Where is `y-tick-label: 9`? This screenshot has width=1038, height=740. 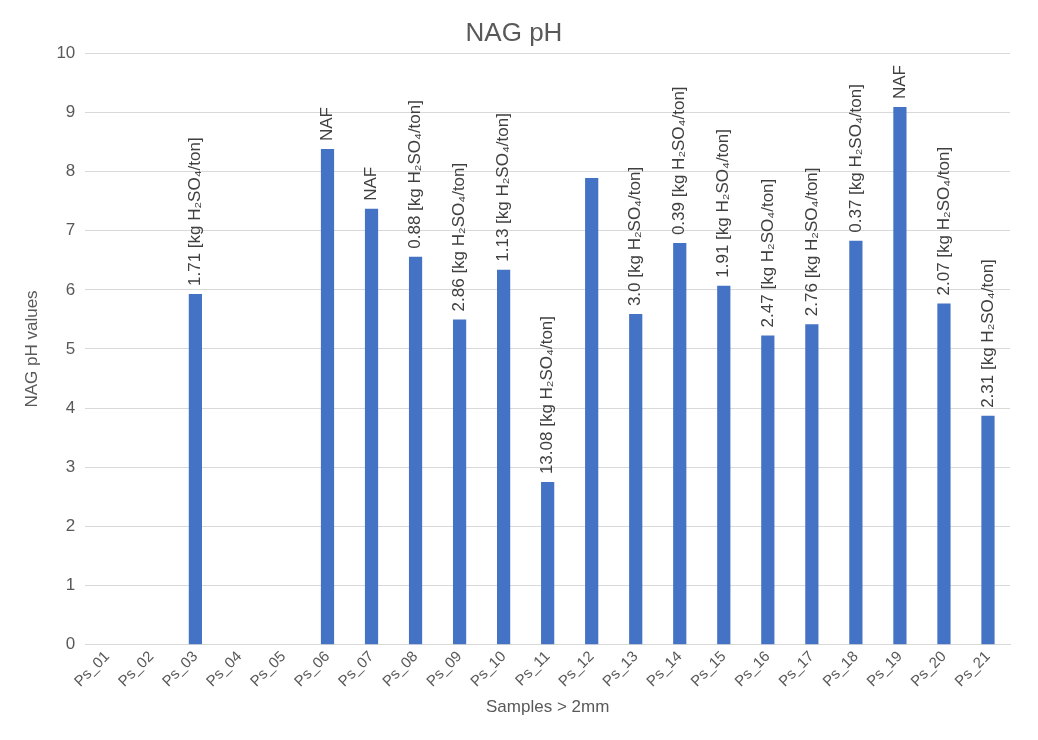 y-tick-label: 9 is located at coordinates (70, 112).